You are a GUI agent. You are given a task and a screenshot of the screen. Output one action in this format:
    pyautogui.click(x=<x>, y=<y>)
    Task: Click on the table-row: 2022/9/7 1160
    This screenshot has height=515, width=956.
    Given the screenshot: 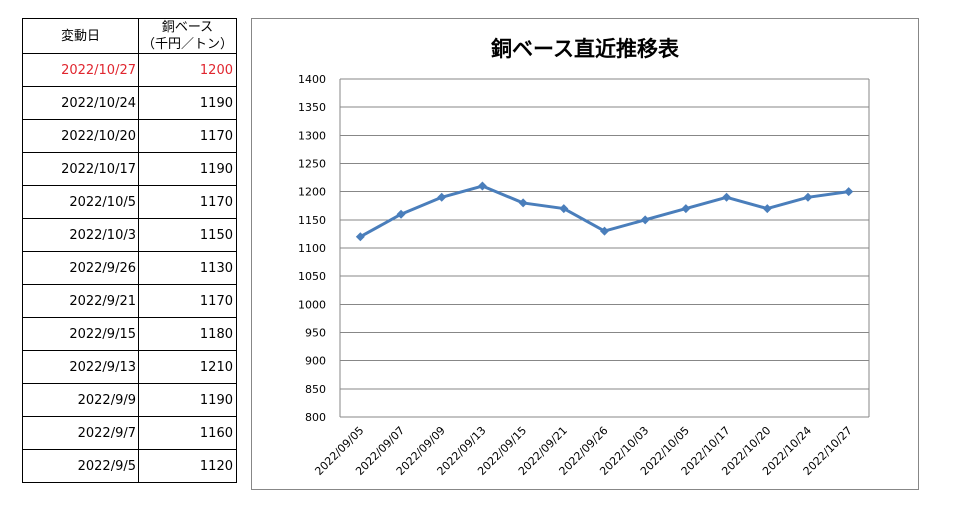 What is the action you would take?
    pyautogui.click(x=129, y=433)
    